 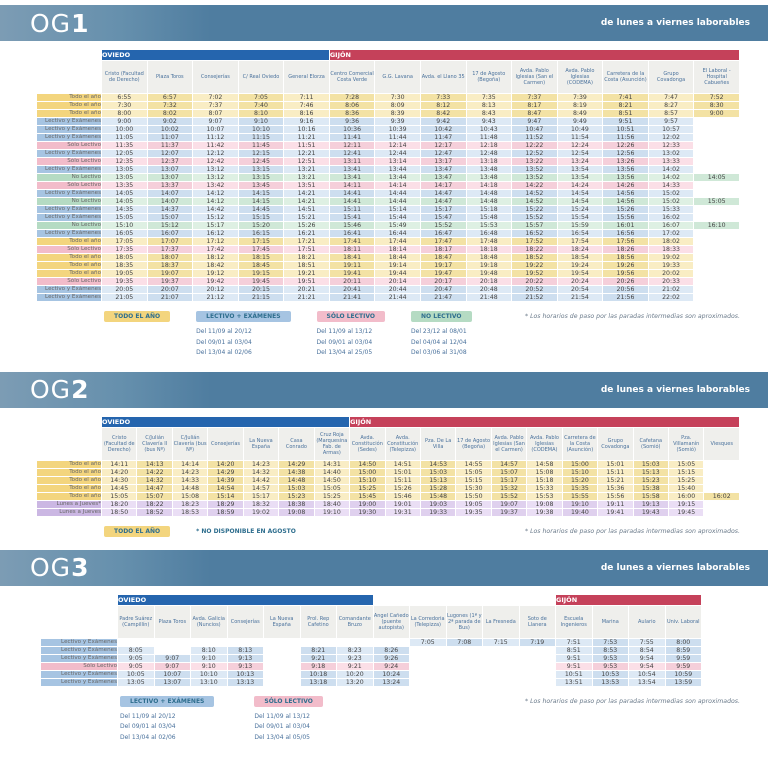 What do you see at coordinates (716, 77) in the screenshot?
I see `stop-header: El Laboral - Hospital Cabueñes` at bounding box center [716, 77].